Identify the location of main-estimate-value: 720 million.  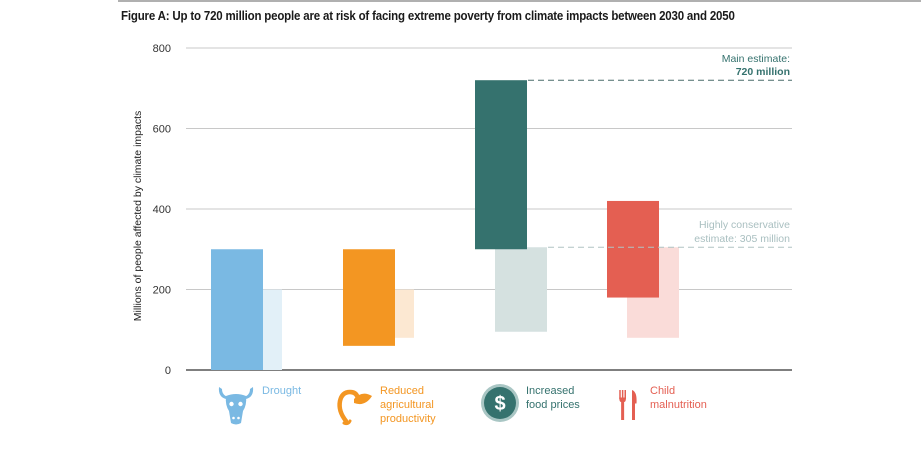
(763, 72).